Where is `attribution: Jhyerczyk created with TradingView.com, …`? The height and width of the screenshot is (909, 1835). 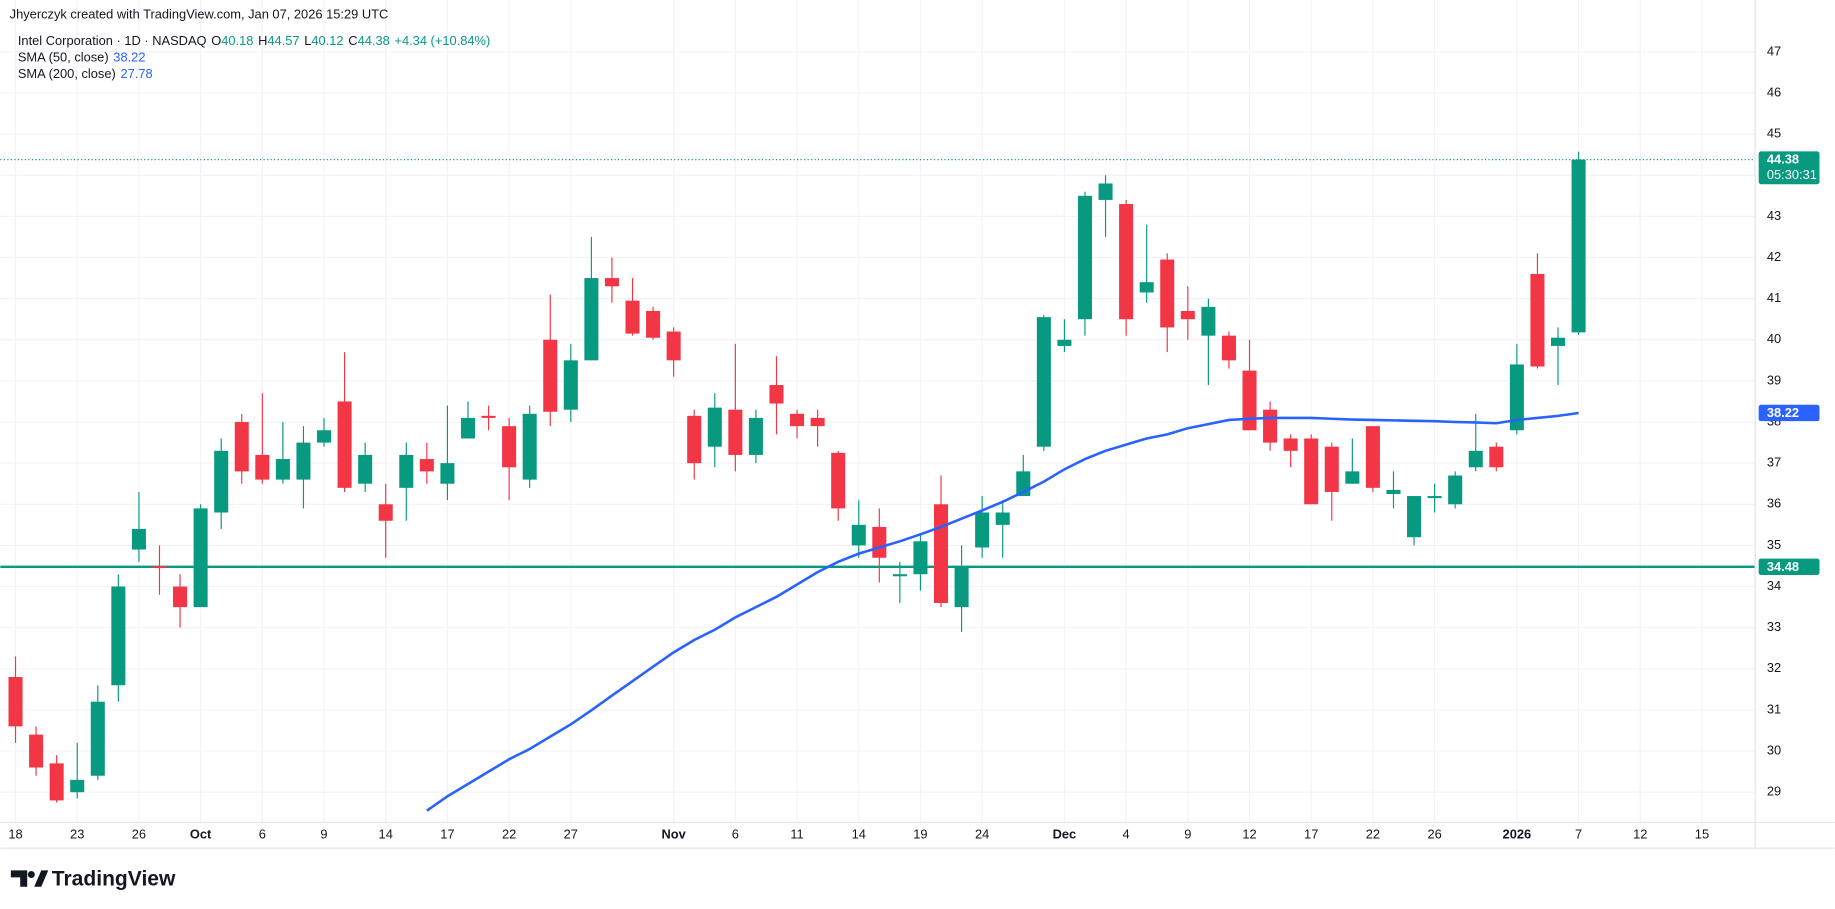
attribution: Jhyerczyk created with TradingView.com, … is located at coordinates (199, 14).